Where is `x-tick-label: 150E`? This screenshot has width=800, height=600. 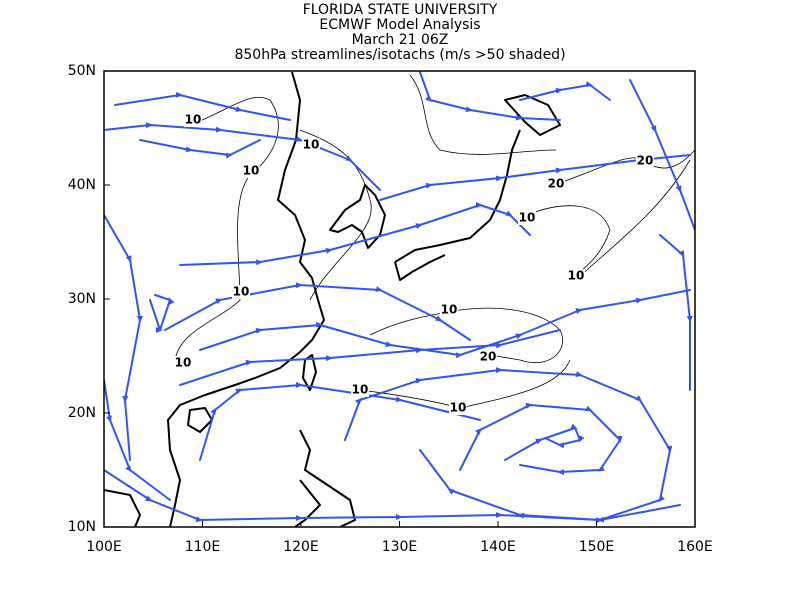 x-tick-label: 150E is located at coordinates (597, 547).